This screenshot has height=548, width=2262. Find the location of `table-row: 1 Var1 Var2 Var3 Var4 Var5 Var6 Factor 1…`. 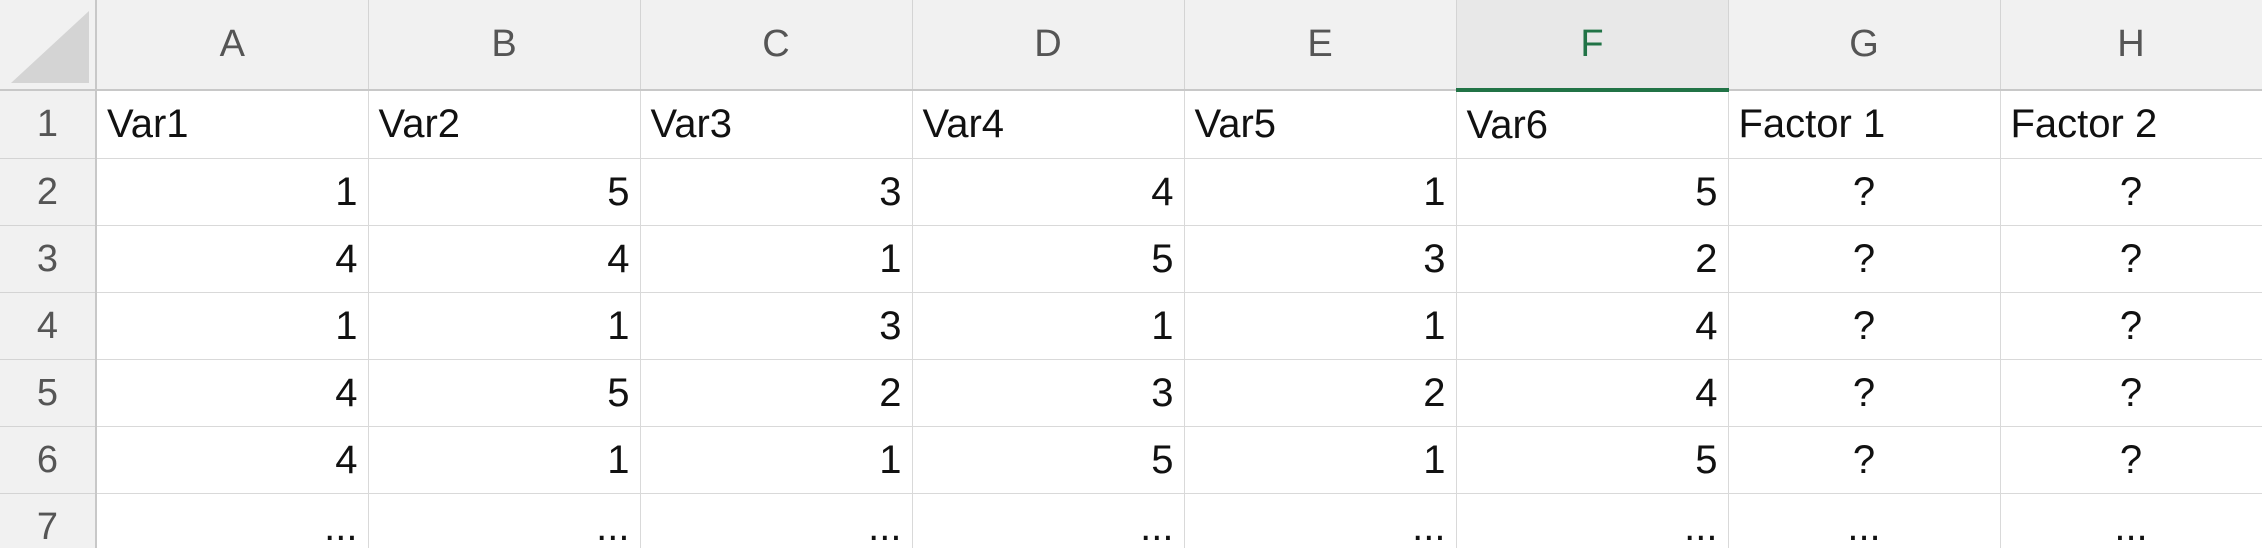

table-row: 1 Var1 Var2 Var3 Var4 Var5 Var6 Factor 1… is located at coordinates (1131, 124).